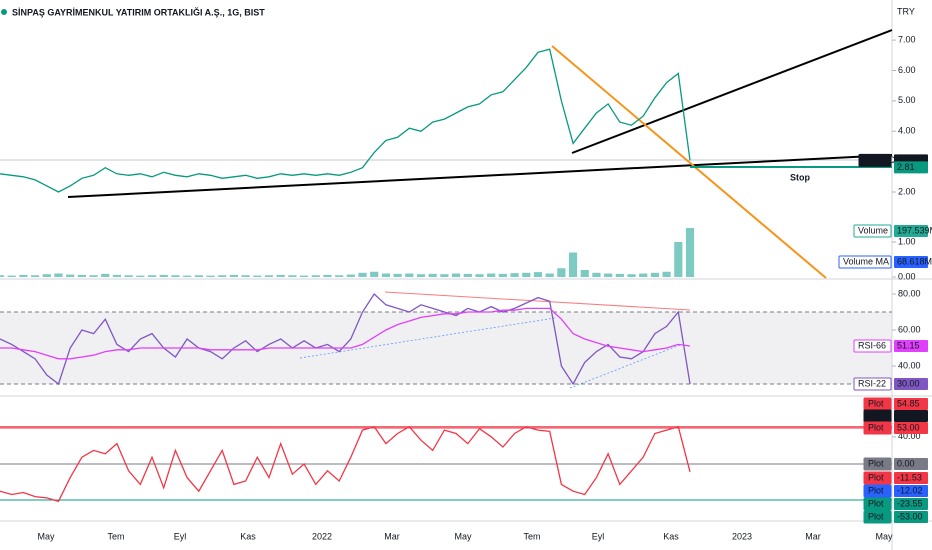  Describe the element at coordinates (180, 536) in the screenshot. I see `x-tick-label: Eyl` at that location.